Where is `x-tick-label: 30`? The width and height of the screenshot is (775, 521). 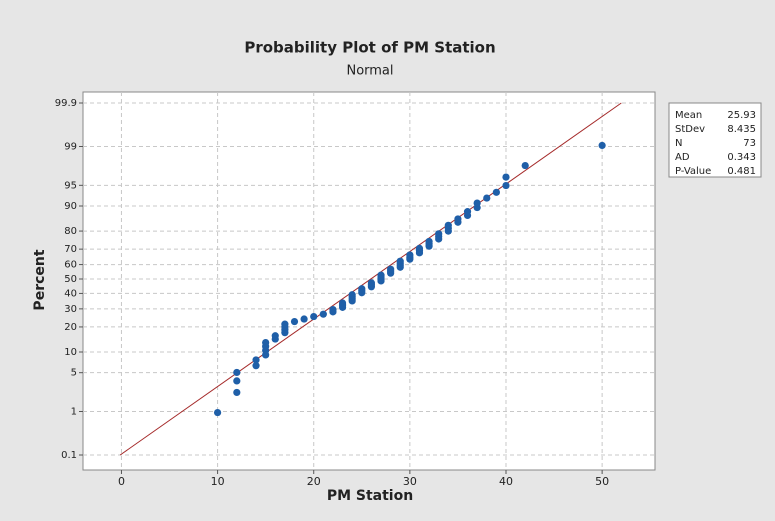 x-tick-label: 30 is located at coordinates (410, 481).